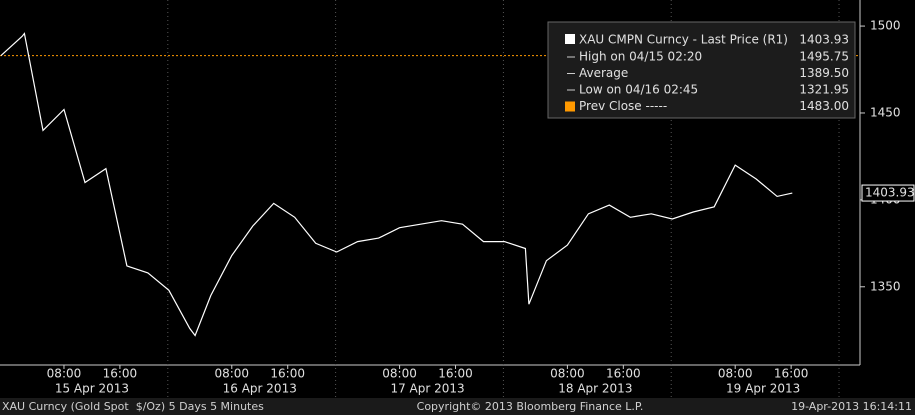 Image resolution: width=915 pixels, height=415 pixels. I want to click on day-label: 15 Apr 2013, so click(92, 389).